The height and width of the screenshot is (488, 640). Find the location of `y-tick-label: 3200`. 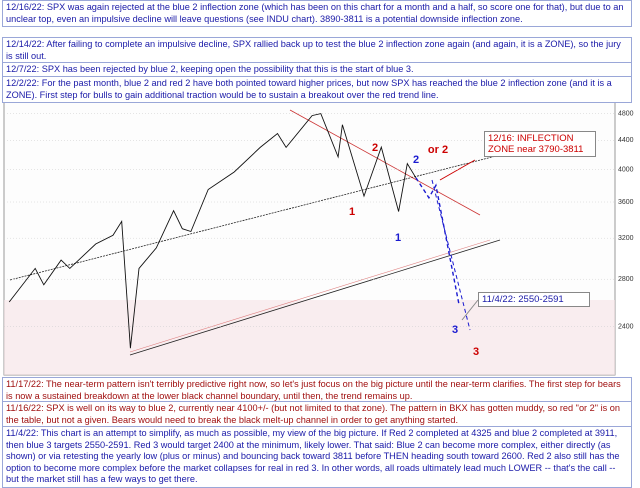

y-tick-label: 3200 is located at coordinates (626, 238).